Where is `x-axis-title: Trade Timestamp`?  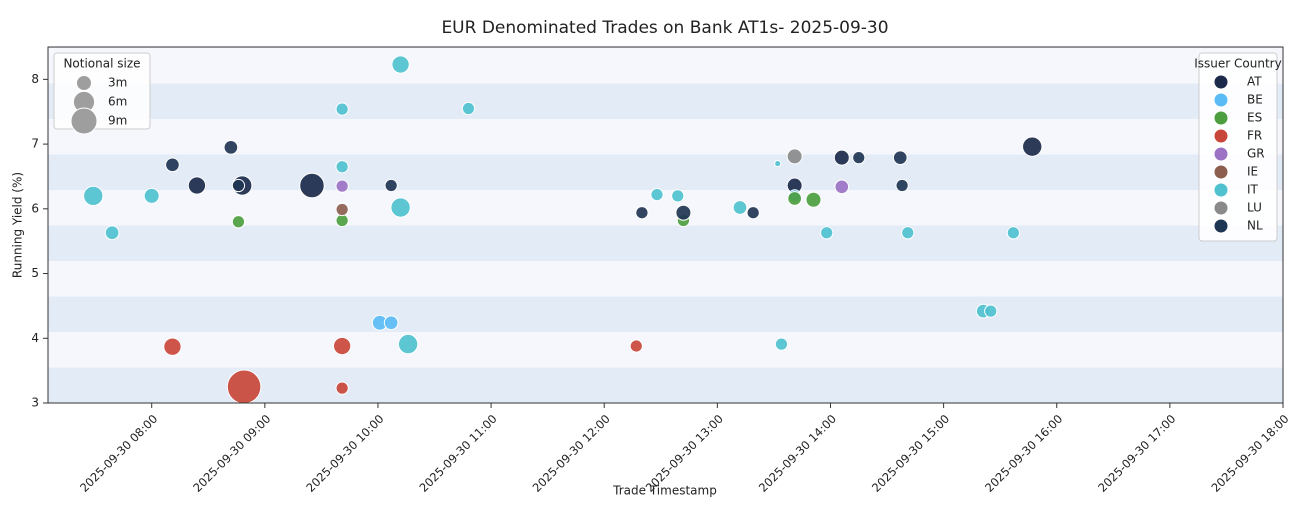
x-axis-title: Trade Timestamp is located at coordinates (664, 491).